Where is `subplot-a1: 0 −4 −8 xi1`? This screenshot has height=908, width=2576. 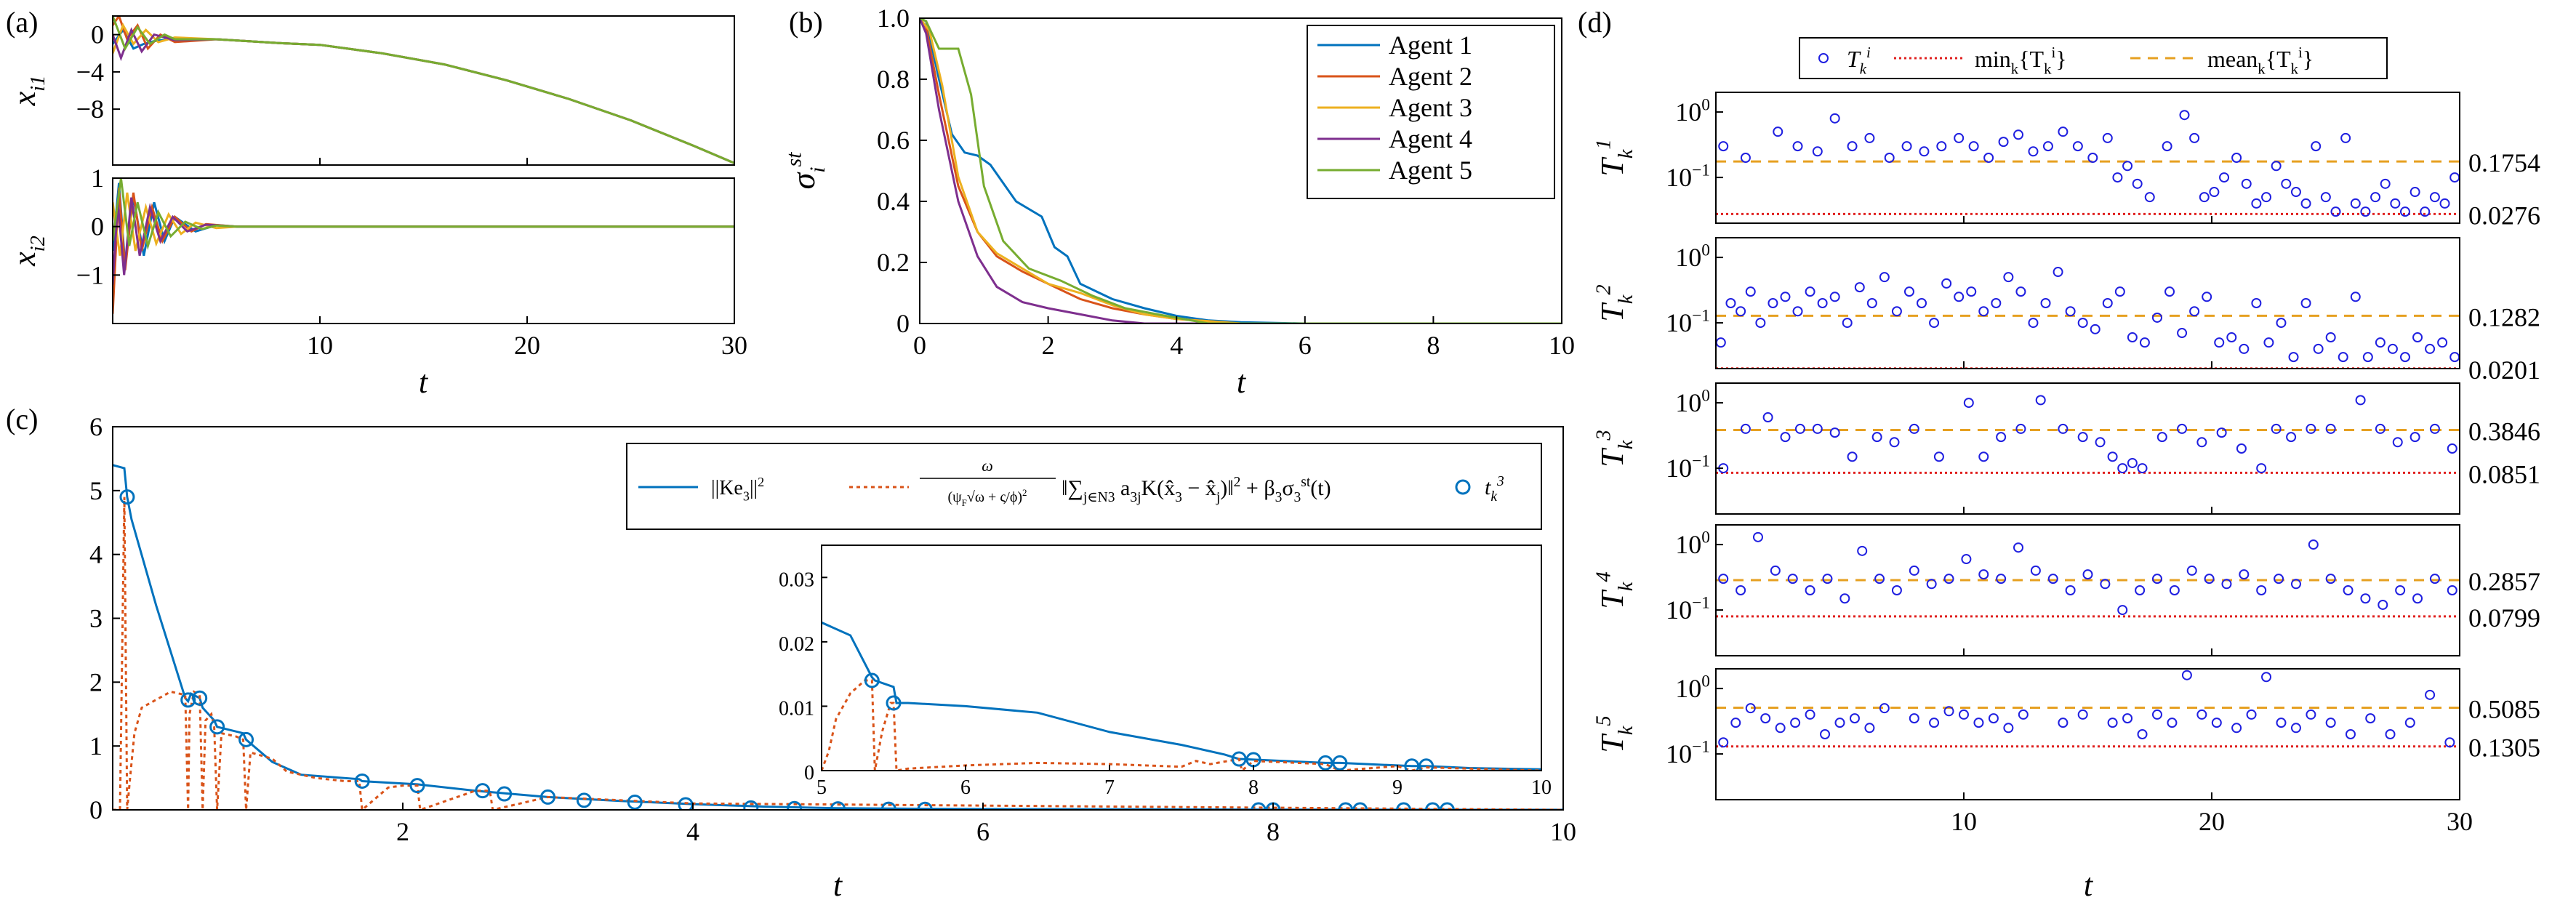
subplot-a1: 0 −4 −8 xi1 is located at coordinates (371, 90).